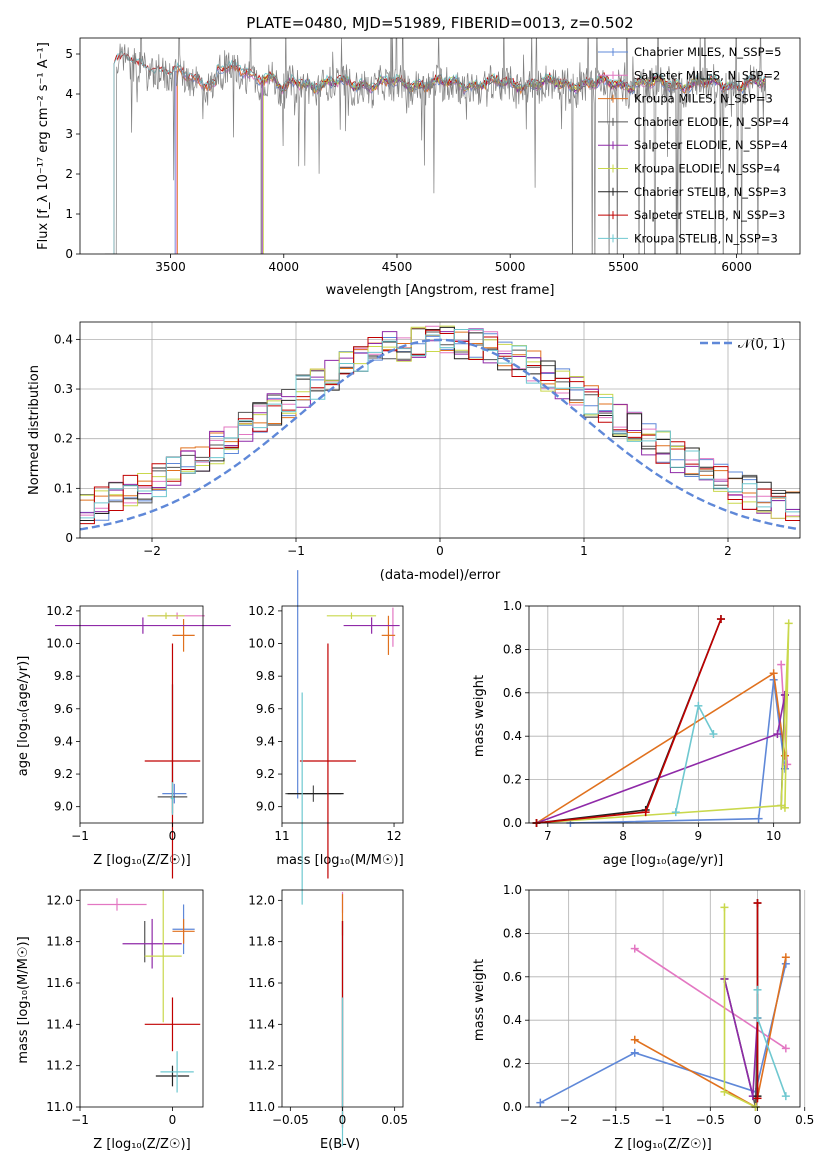 This screenshot has height=1174, width=819. Describe the element at coordinates (59, 1024) in the screenshot. I see `mass-vs-z-ytick-label: 11.4` at that location.